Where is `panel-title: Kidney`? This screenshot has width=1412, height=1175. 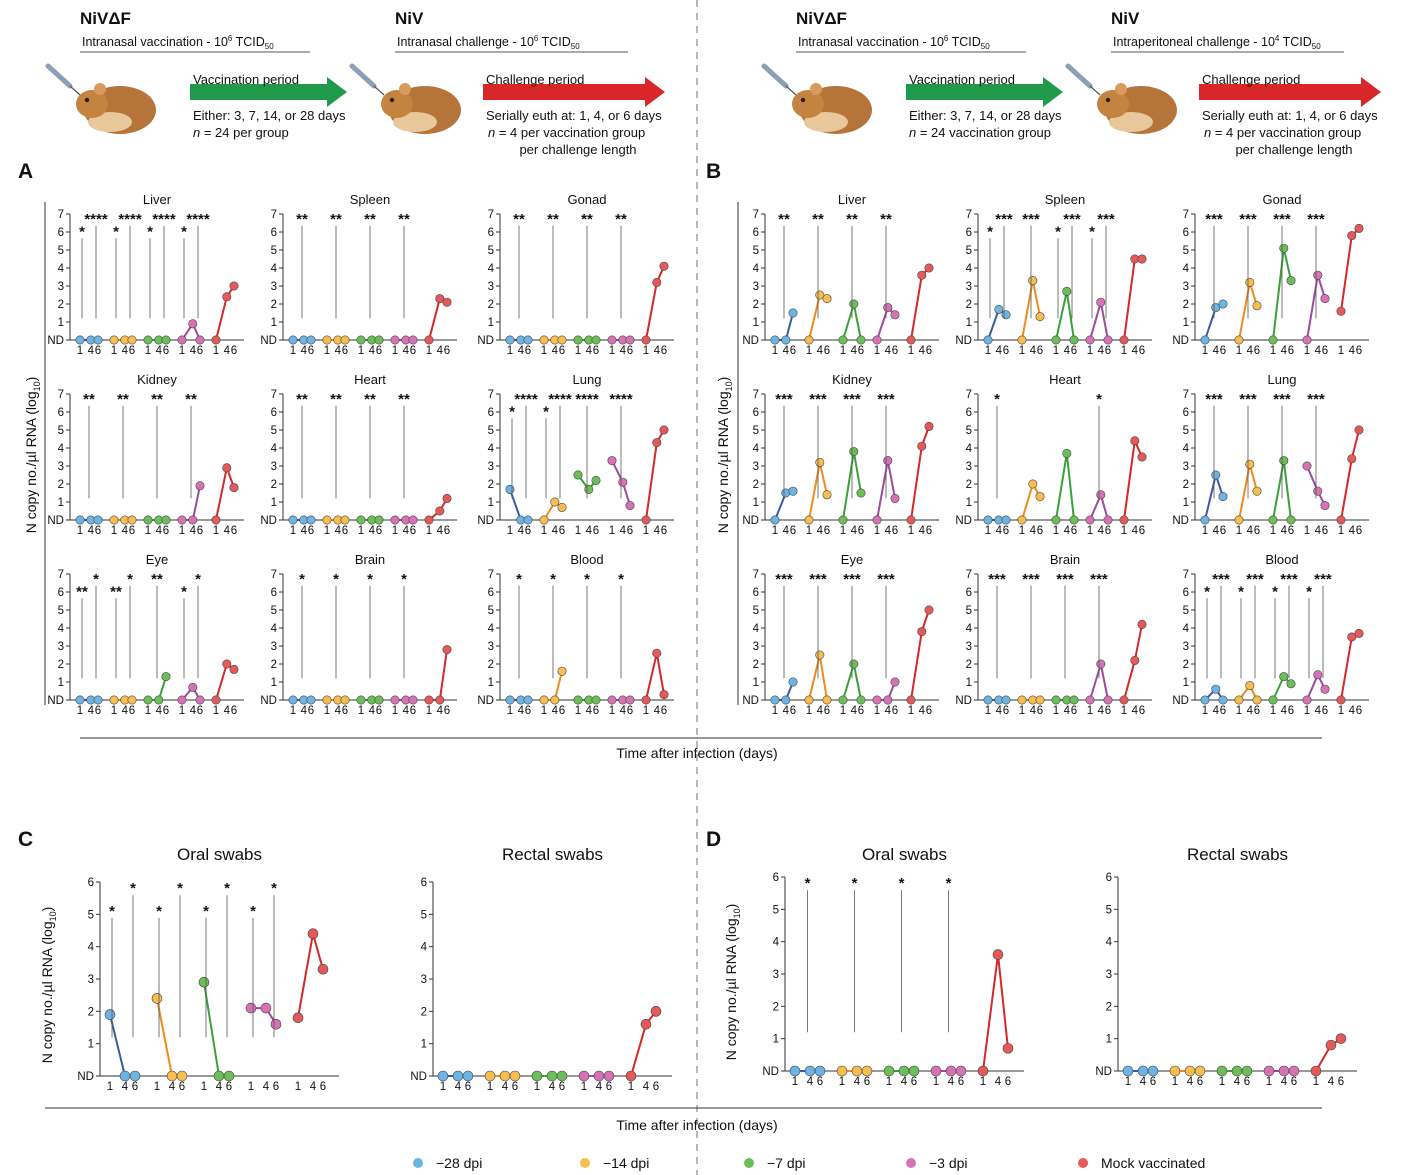
panel-title: Kidney is located at coordinates (157, 379).